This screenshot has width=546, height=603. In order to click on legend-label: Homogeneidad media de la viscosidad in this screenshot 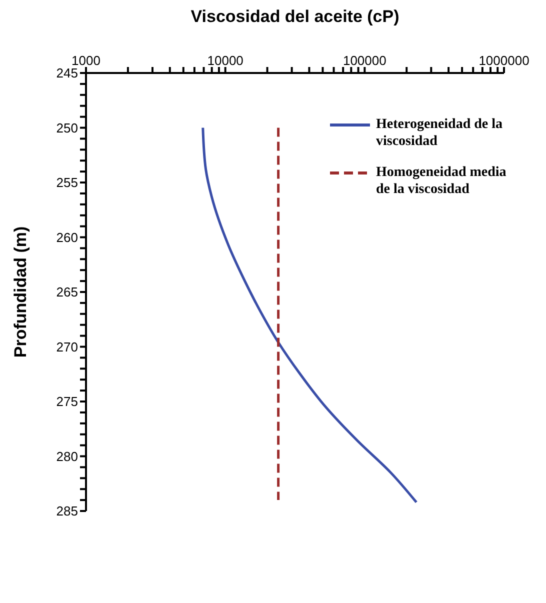, I will do `click(442, 181)`.